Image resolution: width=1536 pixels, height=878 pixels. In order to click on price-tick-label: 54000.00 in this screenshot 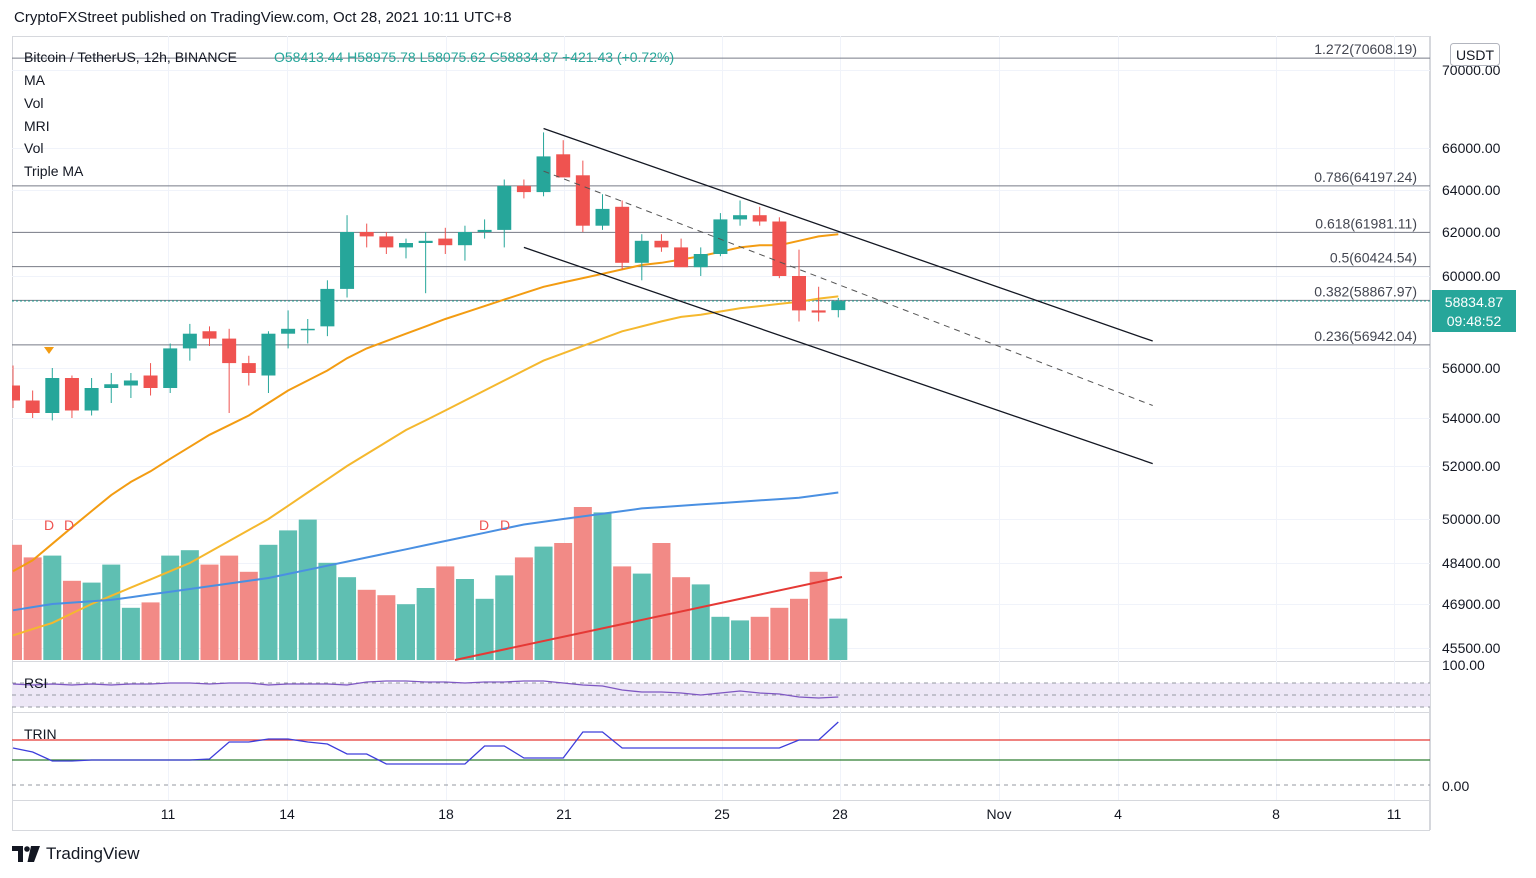, I will do `click(1471, 418)`.